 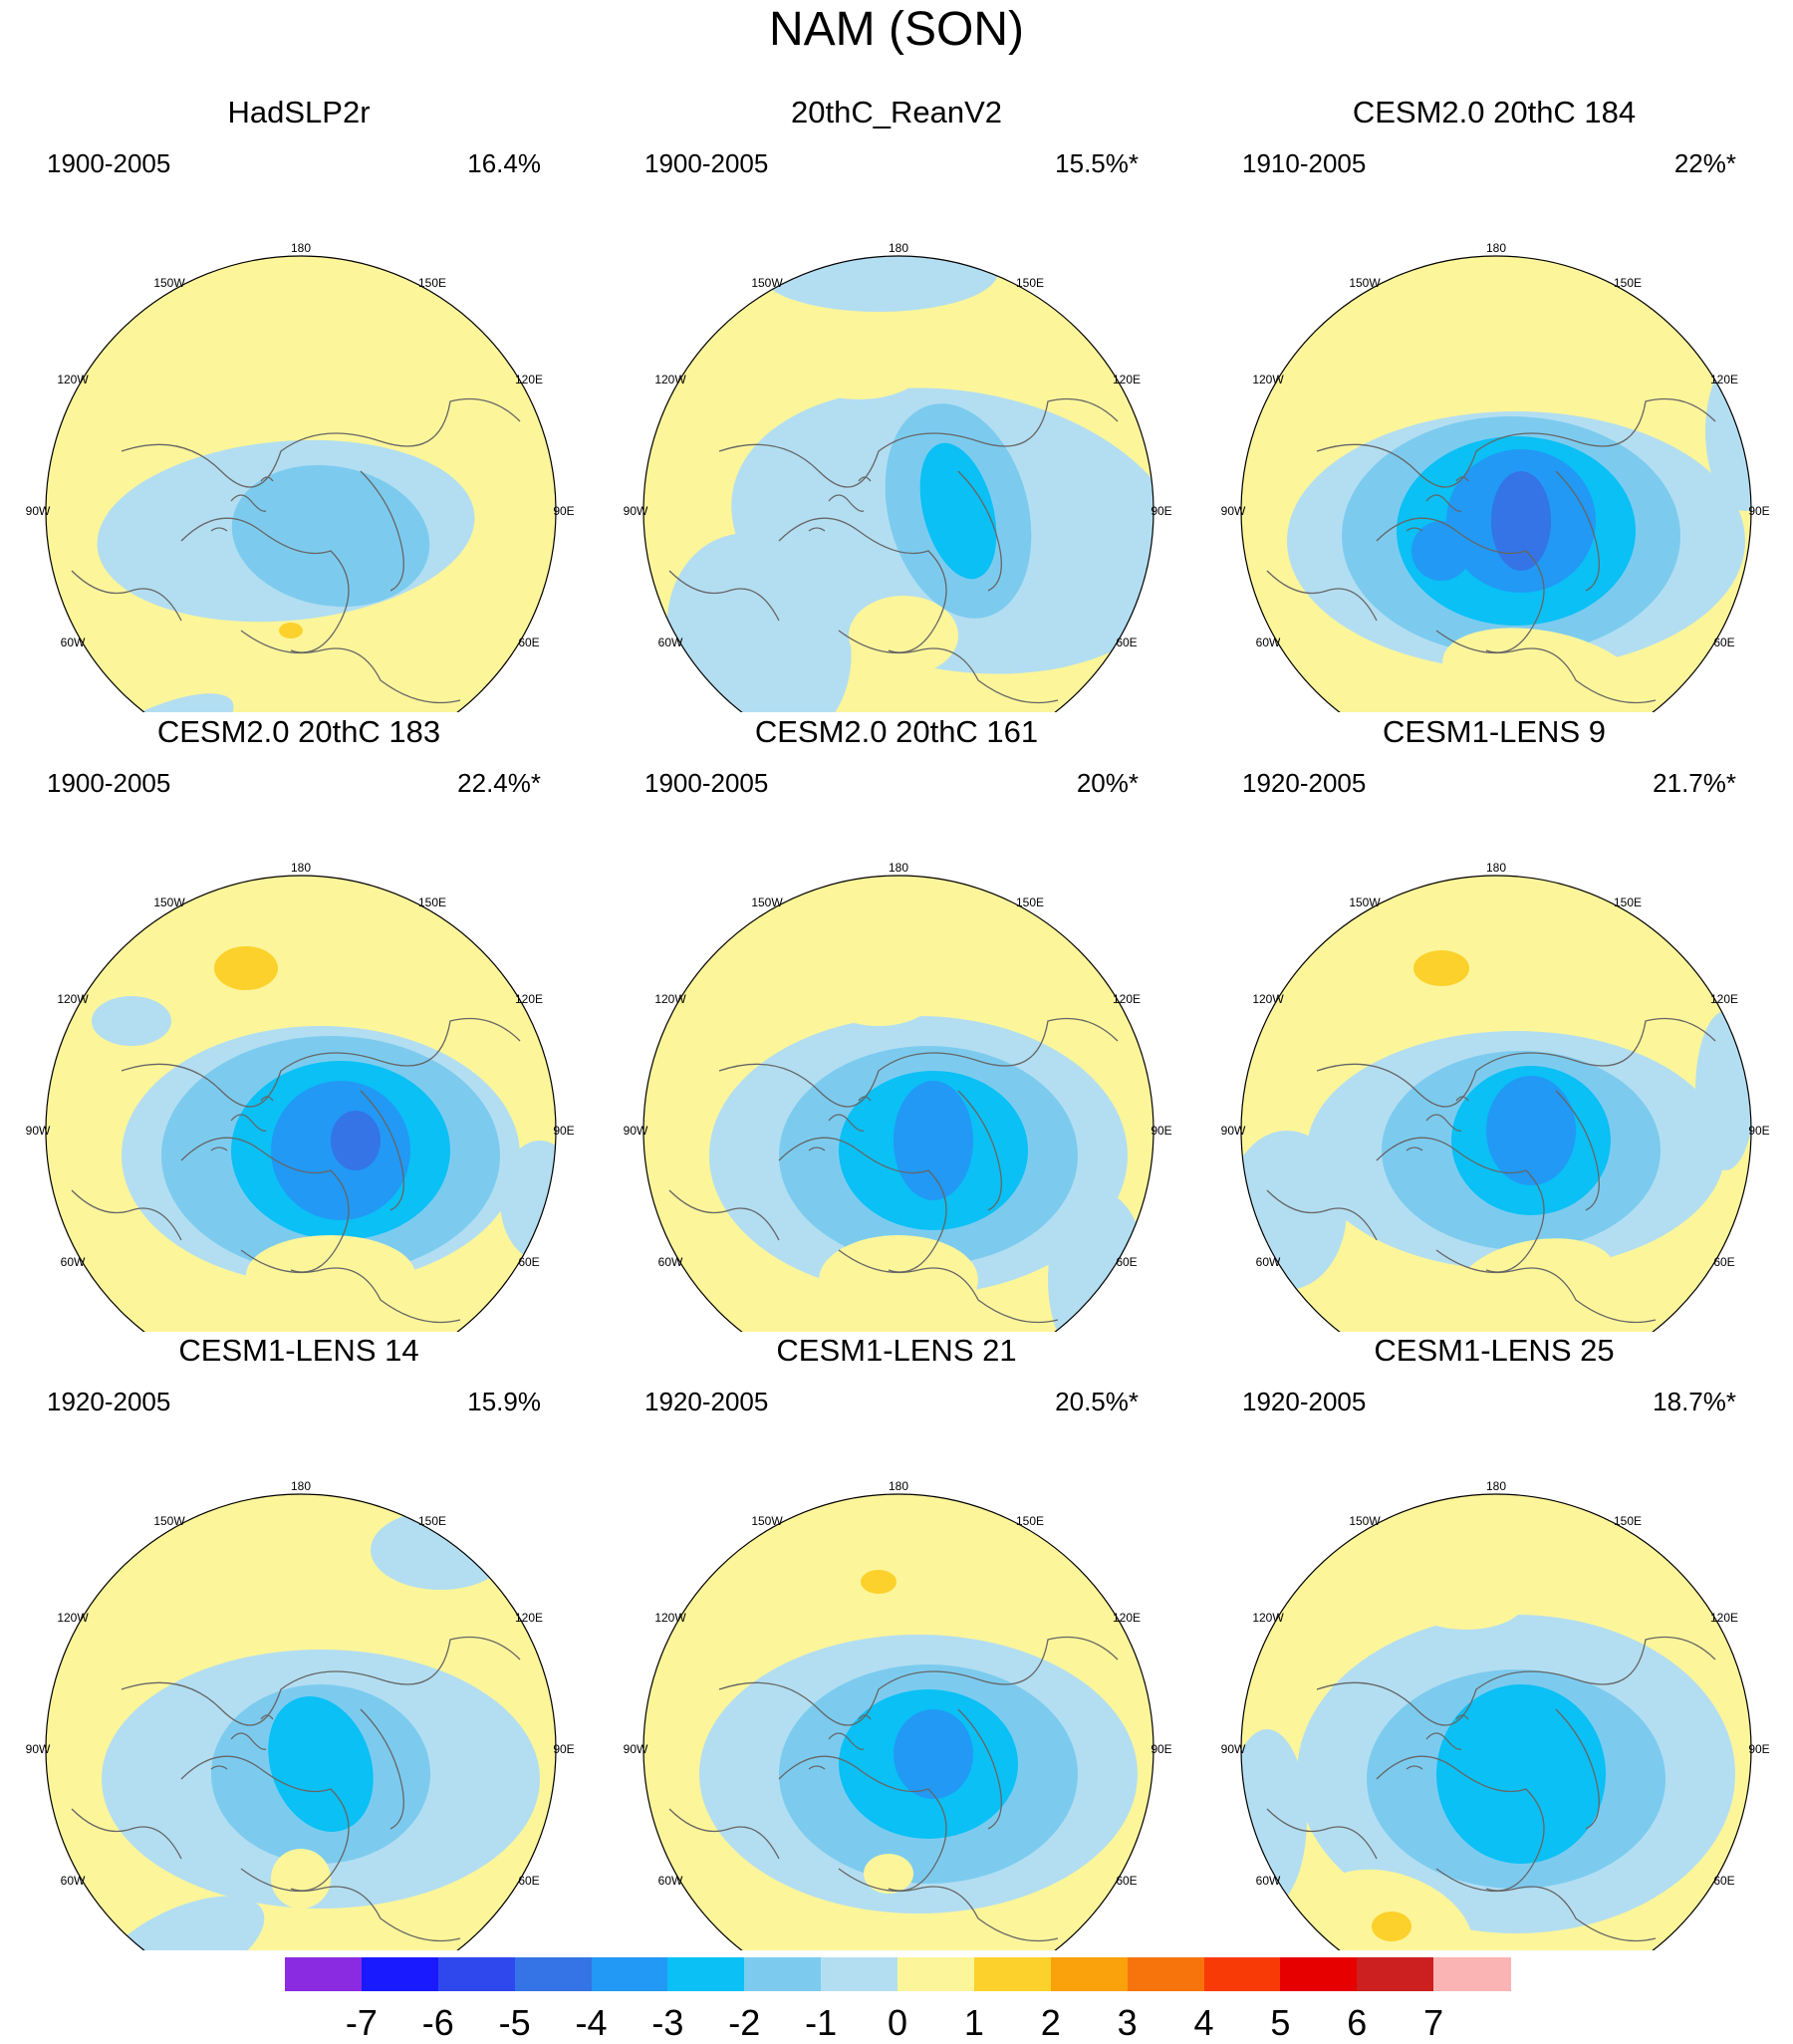 What do you see at coordinates (1694, 783) in the screenshot?
I see `panel-variance: 21.7%*` at bounding box center [1694, 783].